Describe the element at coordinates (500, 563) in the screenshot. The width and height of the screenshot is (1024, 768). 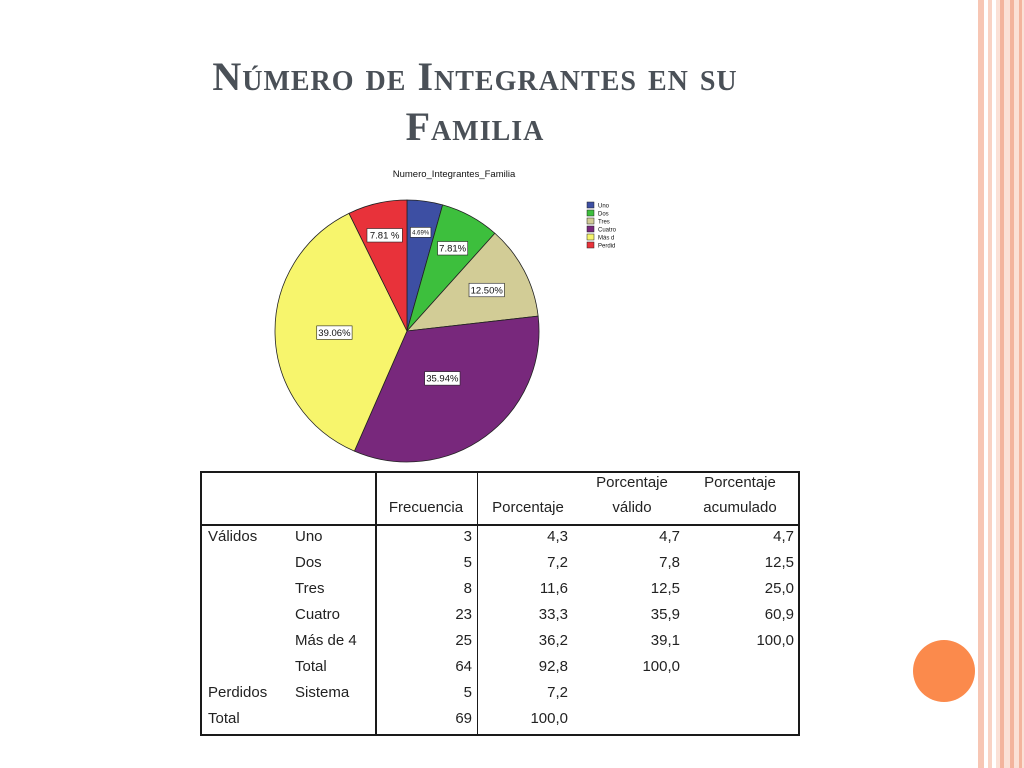
I see `table-row: Dos 5 7,2 7,8 12,5` at that location.